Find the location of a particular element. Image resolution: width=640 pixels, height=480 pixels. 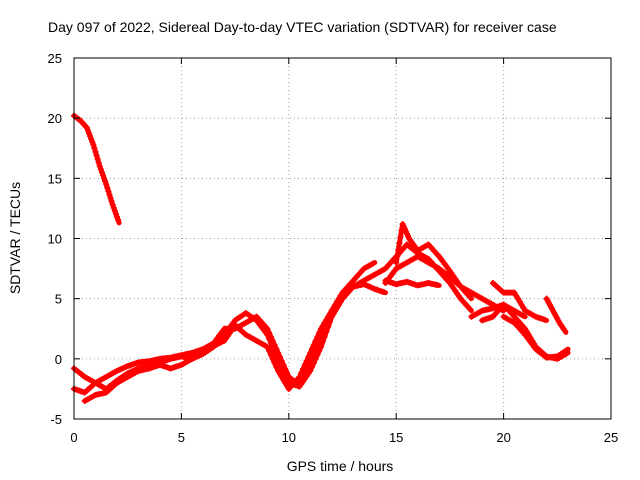

series-markers-late-a is located at coordinates (518, 301).